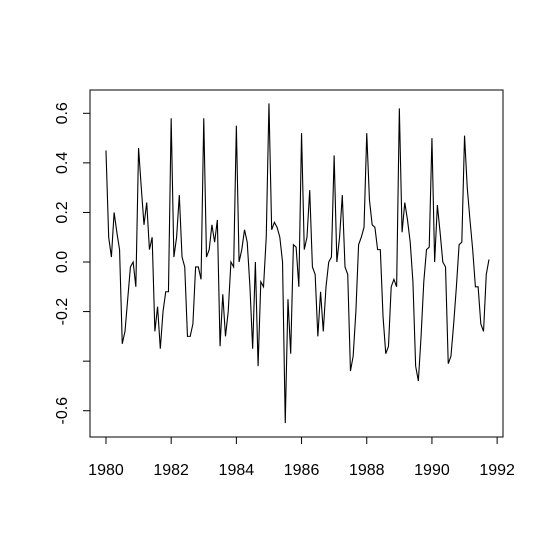 Image resolution: width=550 pixels, height=555 pixels. What do you see at coordinates (62, 113) in the screenshot?
I see `y-tick-label: 0.6` at bounding box center [62, 113].